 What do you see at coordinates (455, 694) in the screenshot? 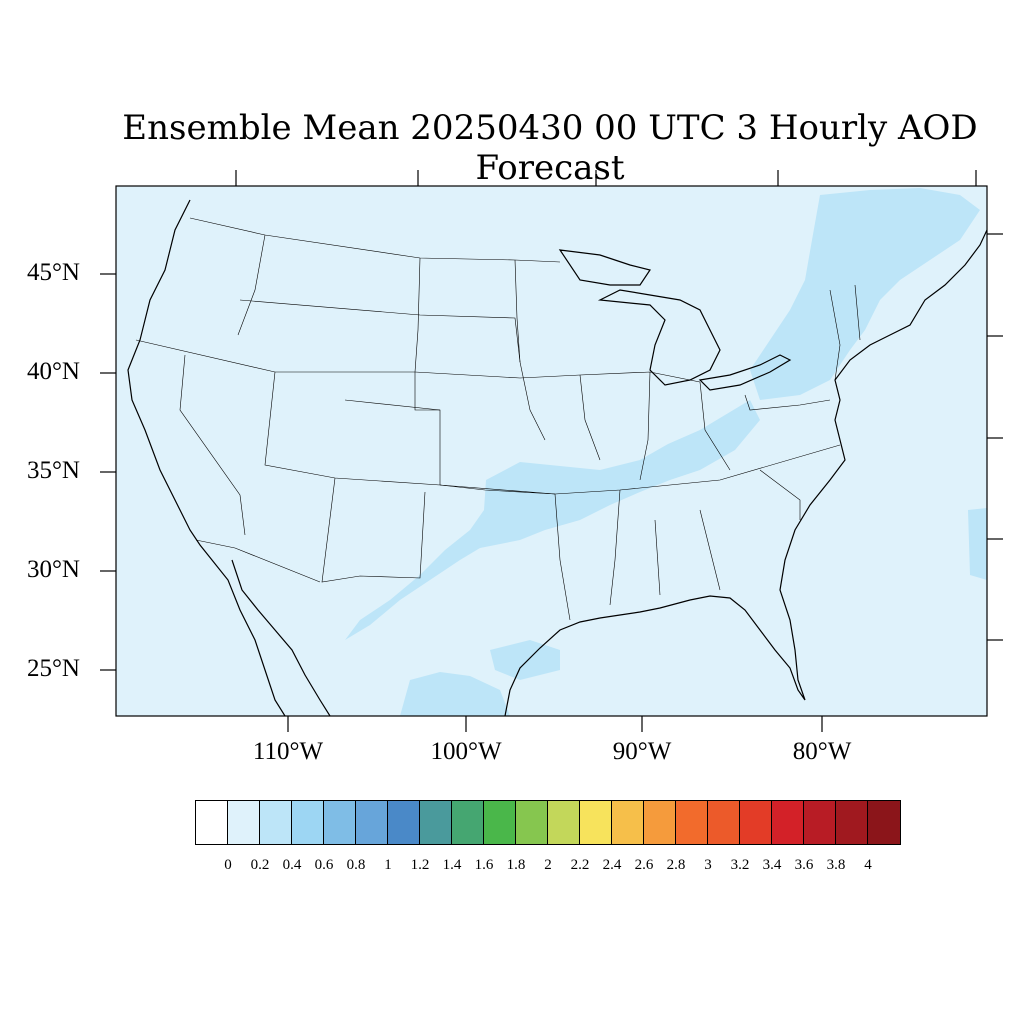
I see `plume-mexico` at bounding box center [455, 694].